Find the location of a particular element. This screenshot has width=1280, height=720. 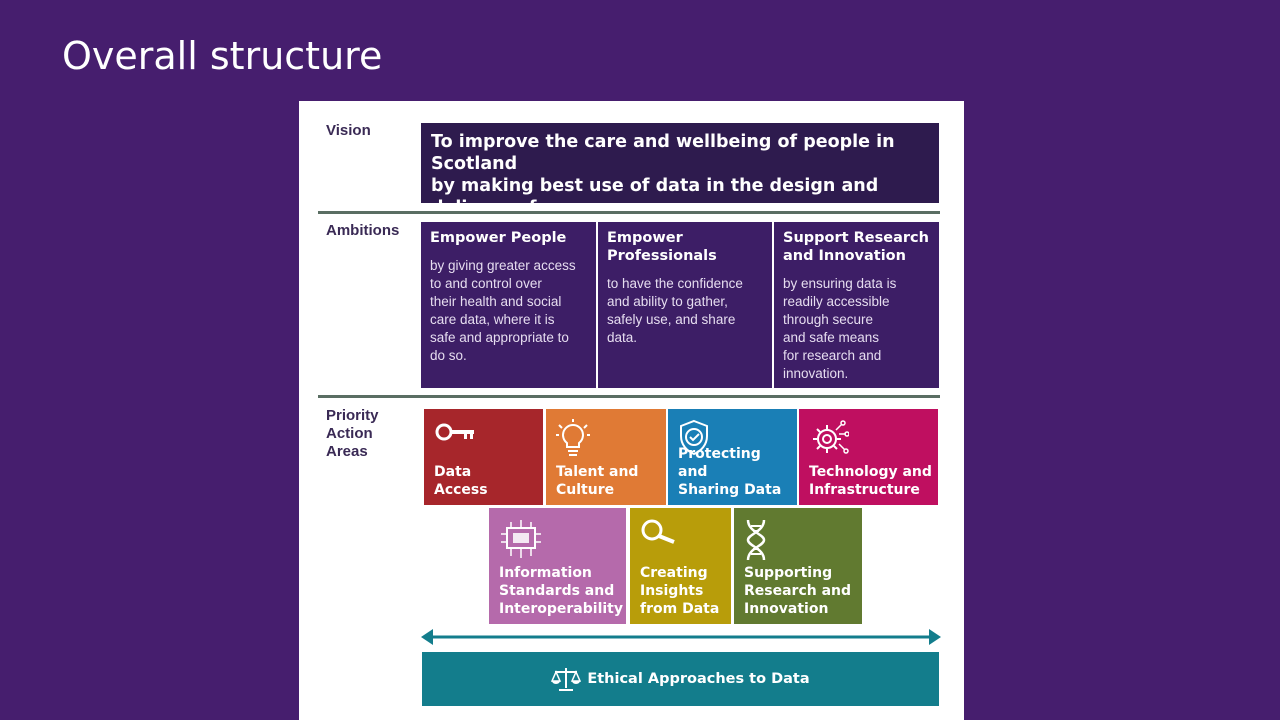

ambition-heading: Empower People is located at coordinates (498, 238).